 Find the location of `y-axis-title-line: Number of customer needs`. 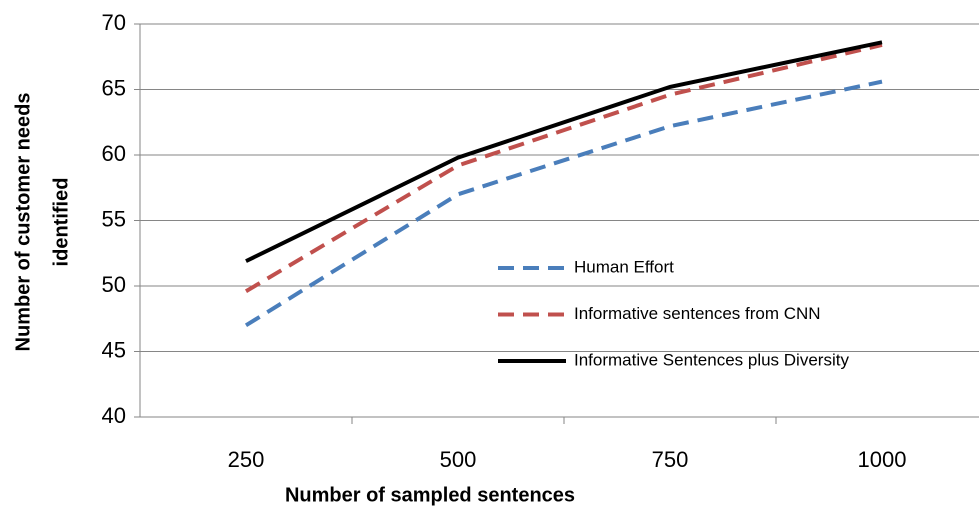

y-axis-title-line: Number of customer needs is located at coordinates (23, 222).